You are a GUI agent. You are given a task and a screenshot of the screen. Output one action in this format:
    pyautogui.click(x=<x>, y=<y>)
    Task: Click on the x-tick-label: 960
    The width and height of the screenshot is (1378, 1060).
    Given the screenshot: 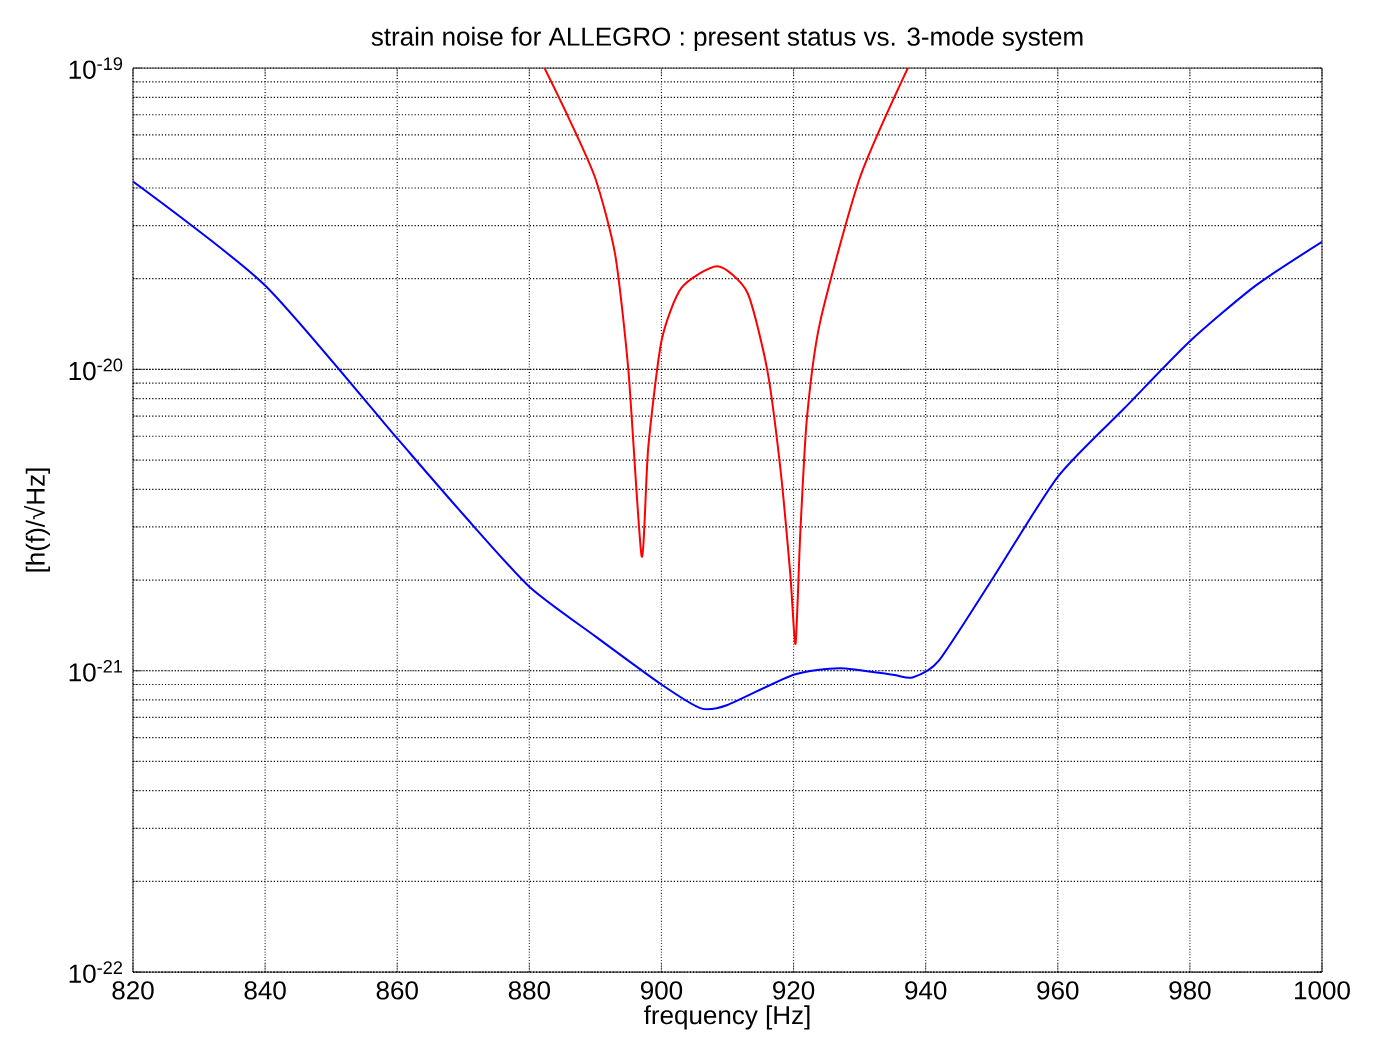 What is the action you would take?
    pyautogui.click(x=1058, y=990)
    